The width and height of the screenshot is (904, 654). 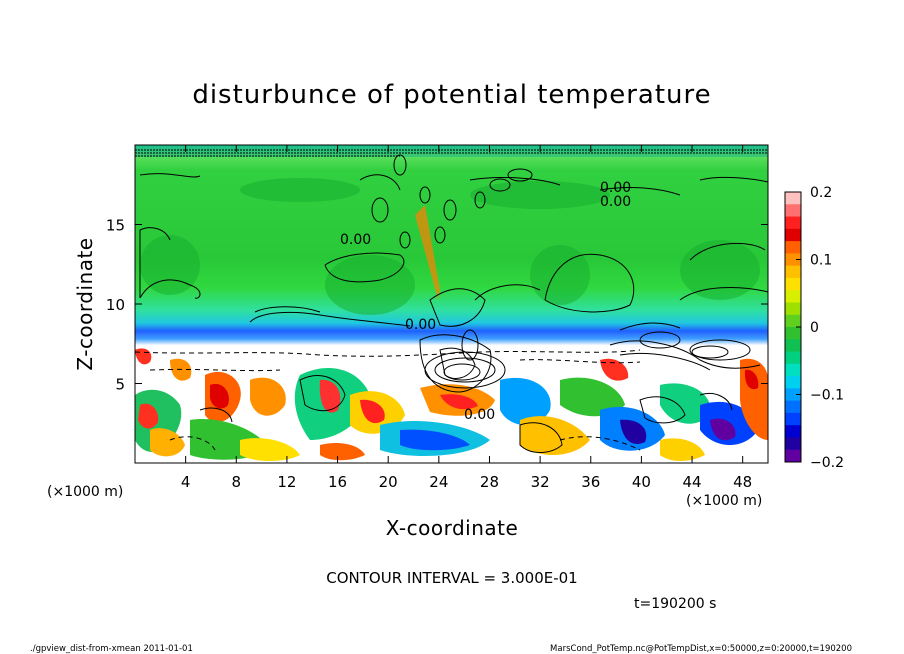 I want to click on x-tick-label: 8, so click(x=237, y=482).